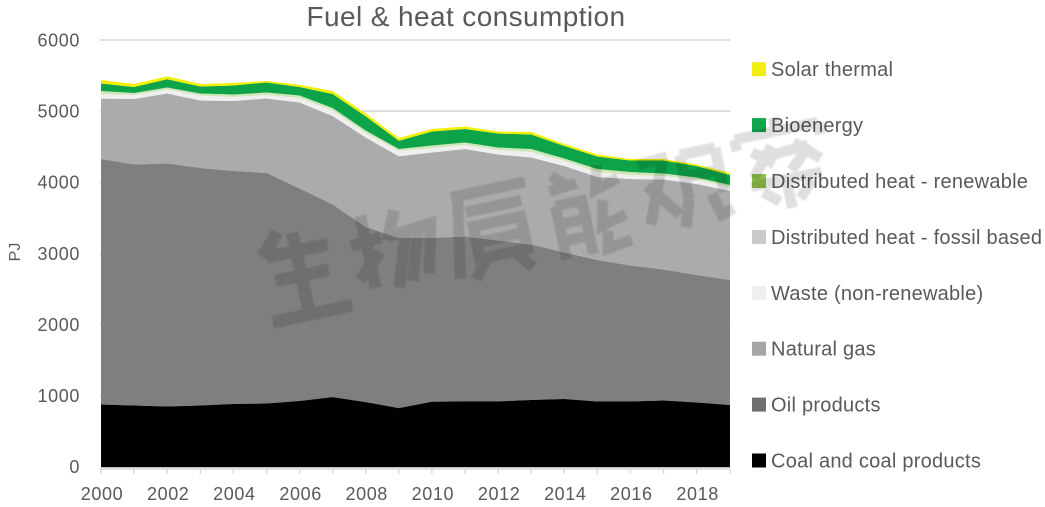 The height and width of the screenshot is (507, 1045). Describe the element at coordinates (697, 493) in the screenshot. I see `svg-text: 2018` at that location.